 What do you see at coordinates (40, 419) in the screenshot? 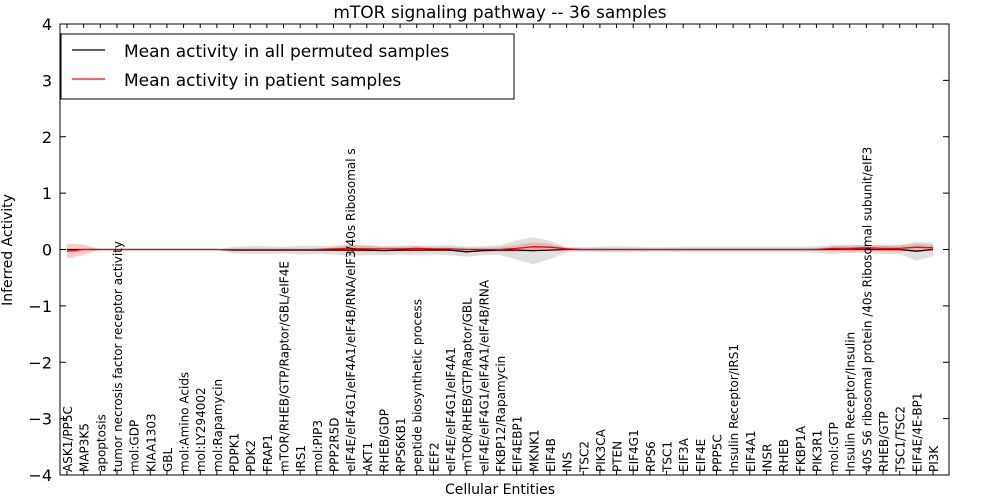
I see `y-tick-label: −3` at bounding box center [40, 419].